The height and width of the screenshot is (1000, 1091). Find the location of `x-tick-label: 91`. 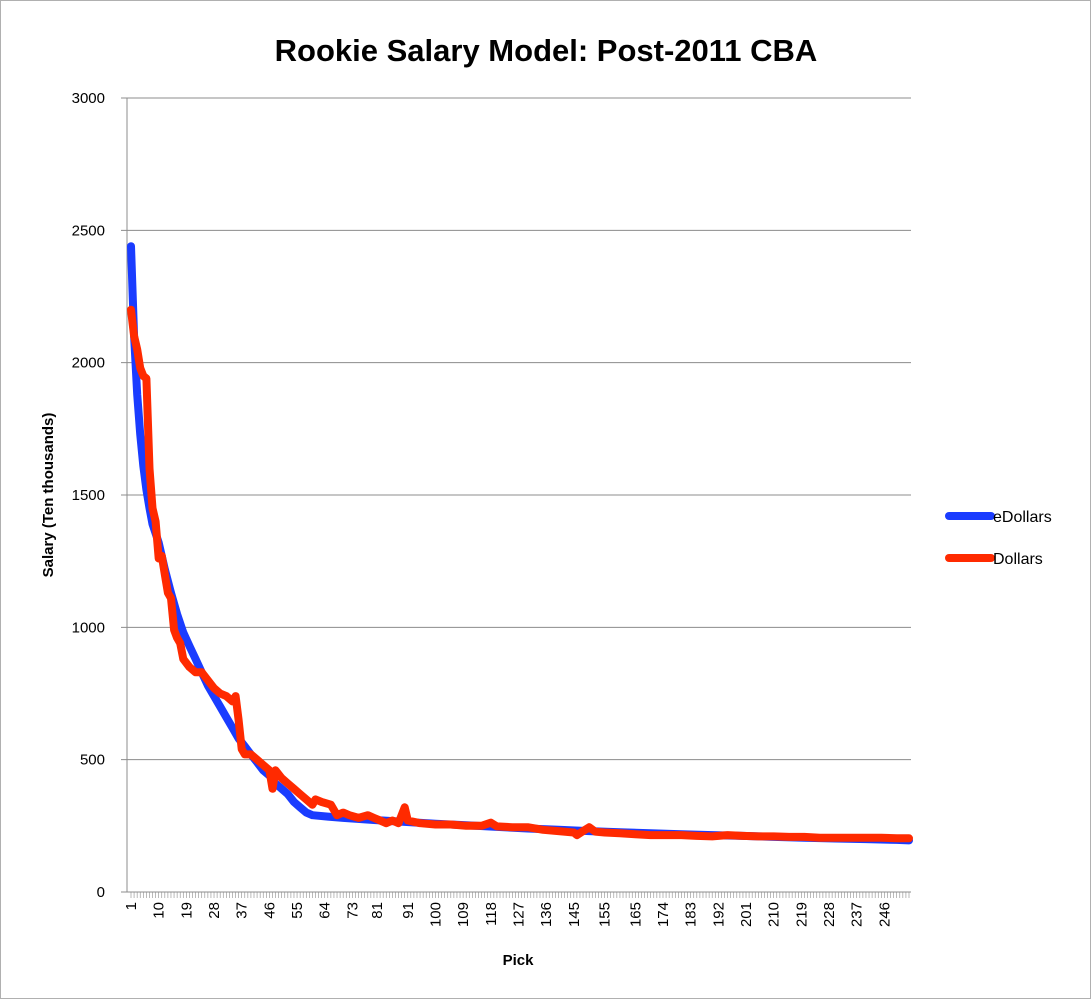

x-tick-label: 91 is located at coordinates (408, 910).